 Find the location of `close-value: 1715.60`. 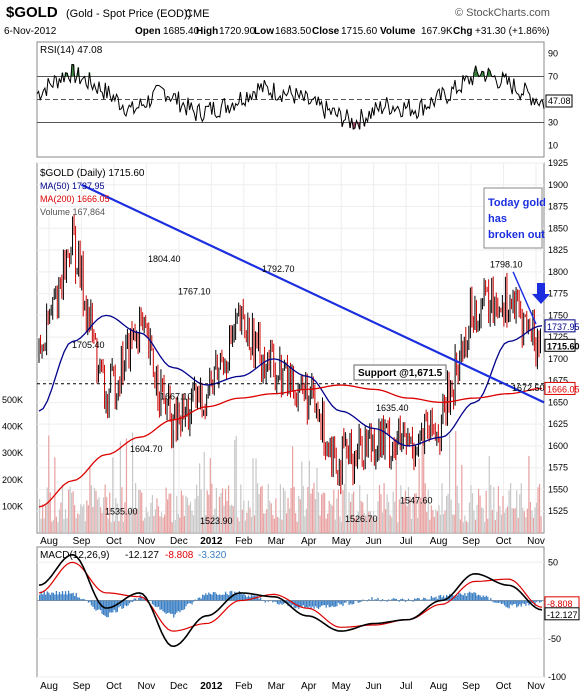

close-value: 1715.60 is located at coordinates (359, 31).